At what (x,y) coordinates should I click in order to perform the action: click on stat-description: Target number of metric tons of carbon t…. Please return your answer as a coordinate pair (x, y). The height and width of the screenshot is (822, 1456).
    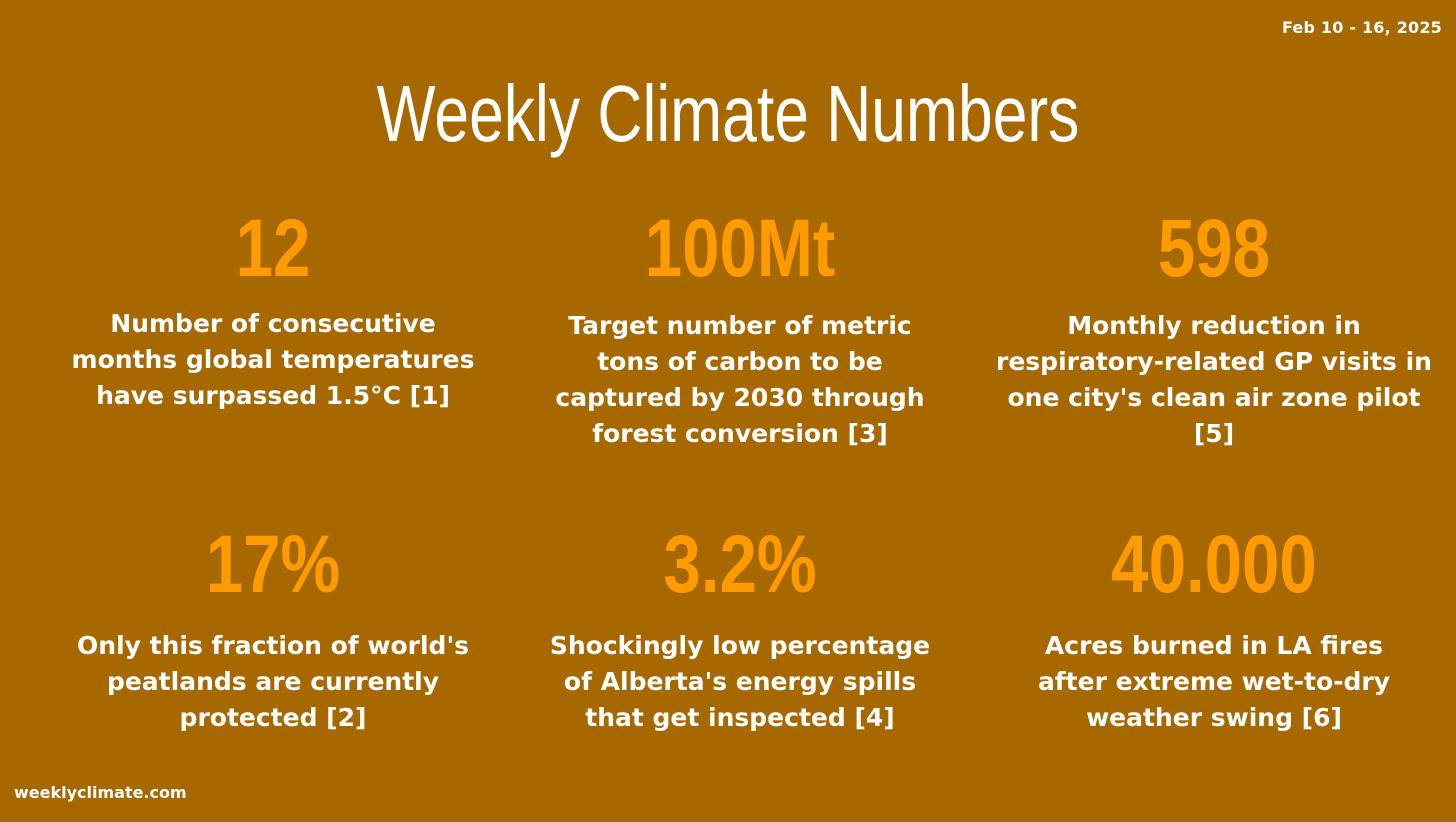
    Looking at the image, I should click on (740, 379).